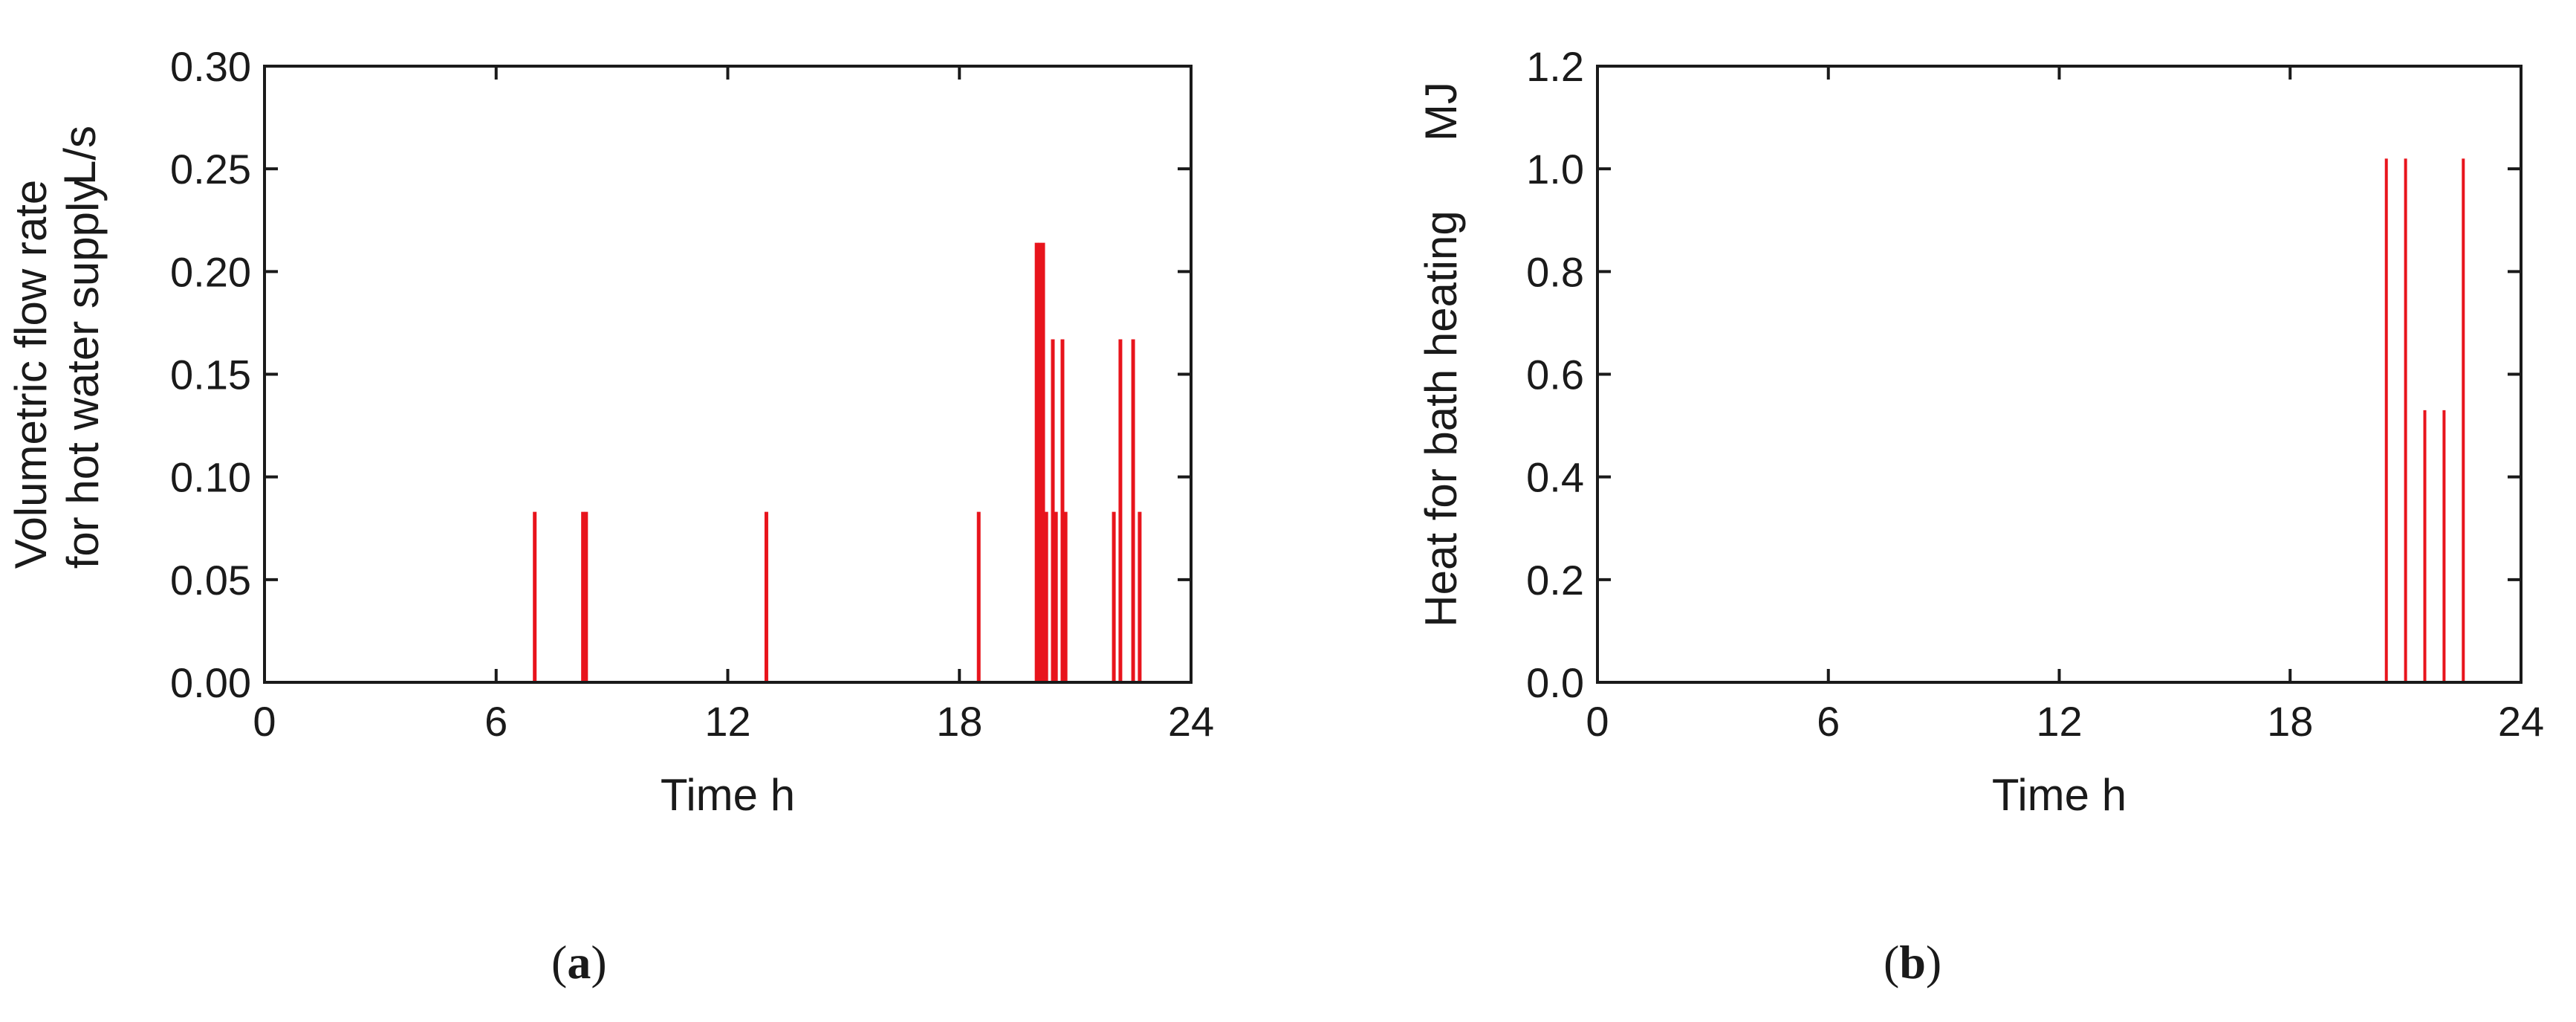 The height and width of the screenshot is (1022, 2576). What do you see at coordinates (210, 478) in the screenshot?
I see `y-tick-label: 0.10` at bounding box center [210, 478].